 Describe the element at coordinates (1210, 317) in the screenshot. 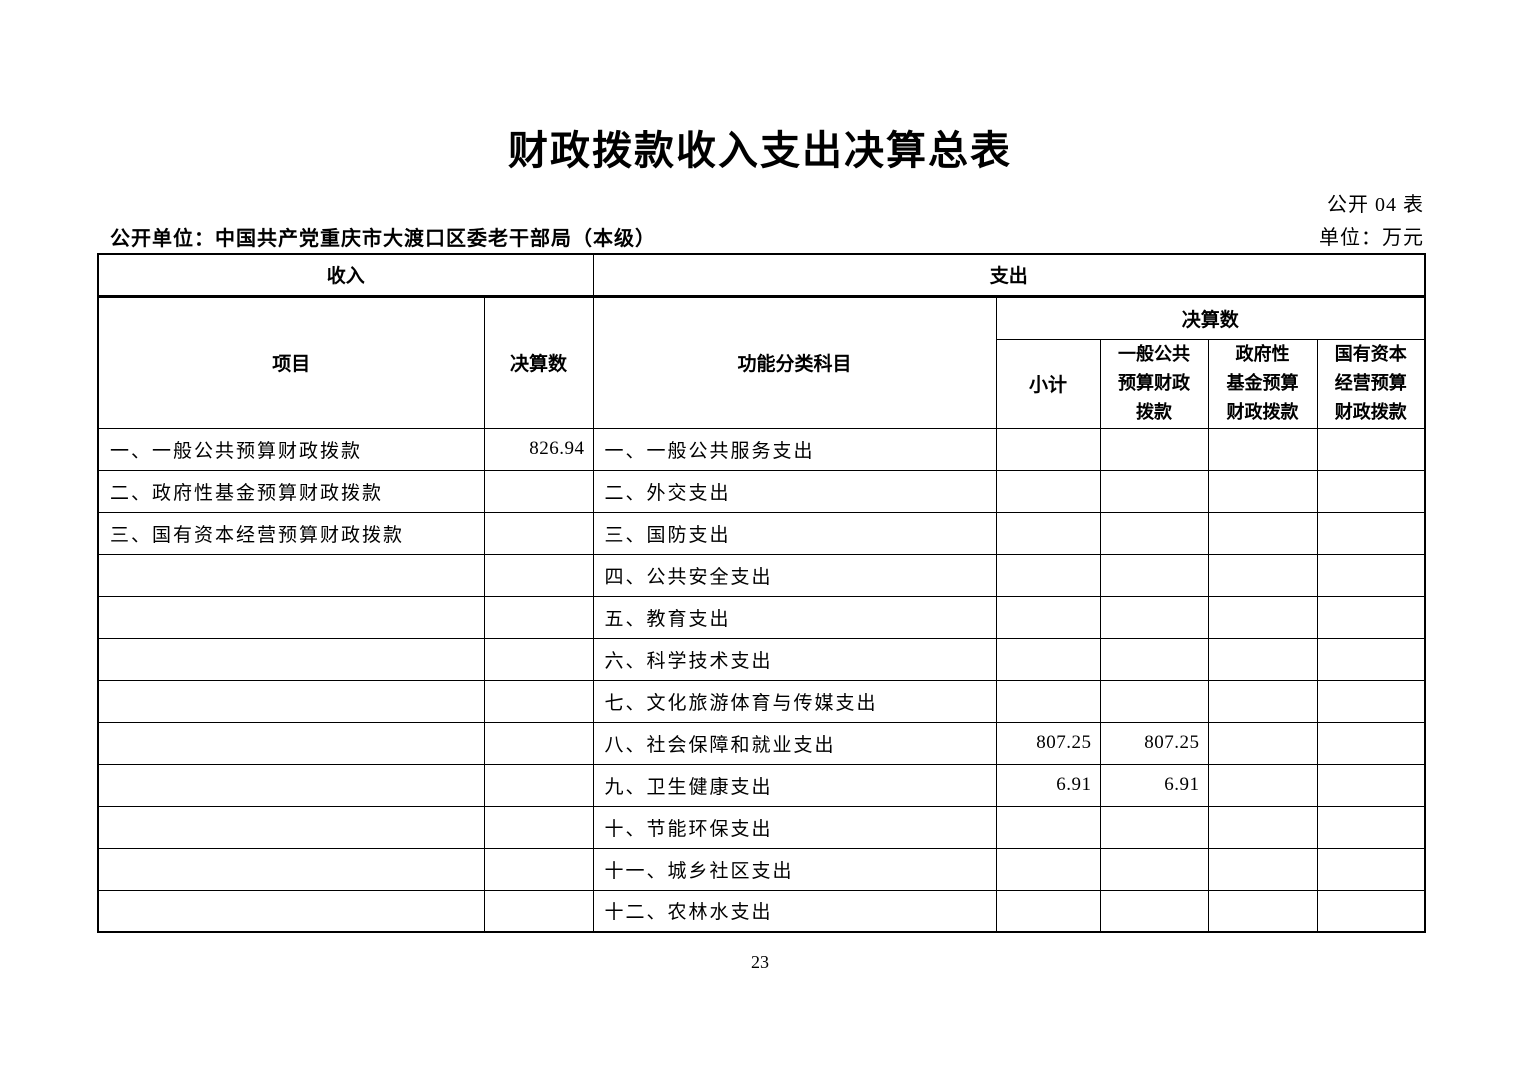

I see `expense-amount-group-header: 决算数` at that location.